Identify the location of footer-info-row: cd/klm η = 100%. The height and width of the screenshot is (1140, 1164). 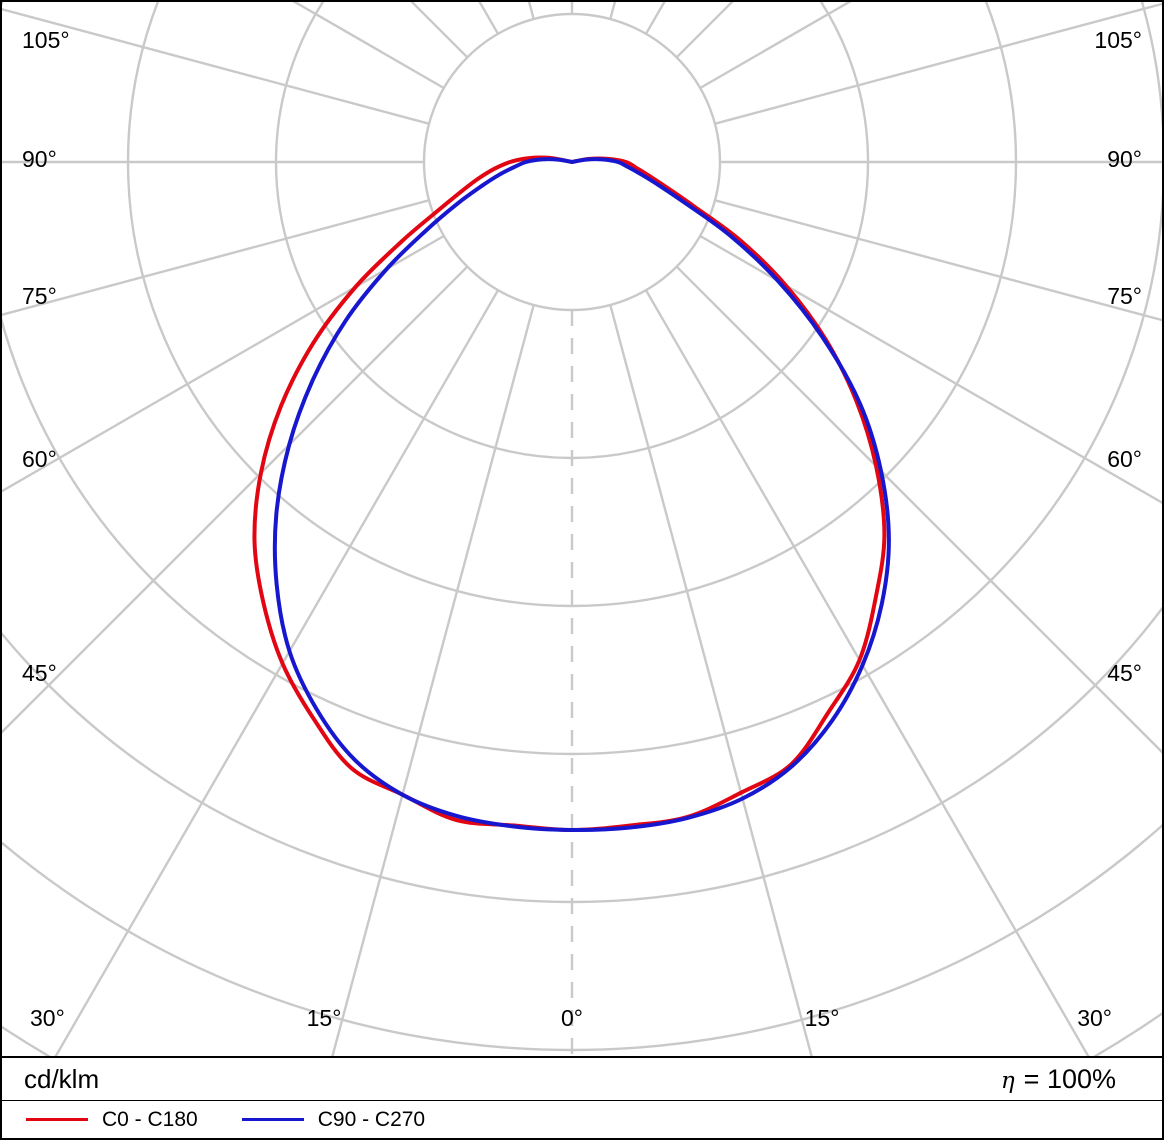
(582, 1079).